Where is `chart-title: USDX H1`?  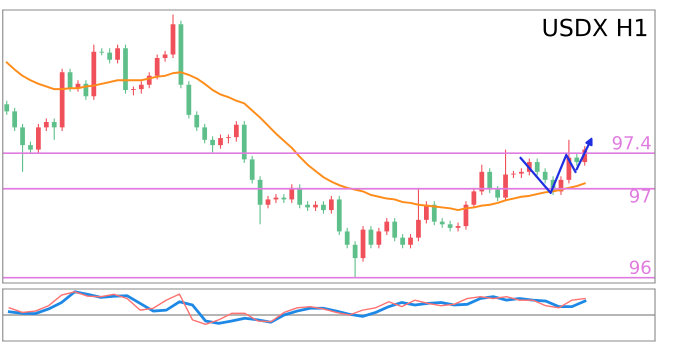 chart-title: USDX H1 is located at coordinates (595, 27).